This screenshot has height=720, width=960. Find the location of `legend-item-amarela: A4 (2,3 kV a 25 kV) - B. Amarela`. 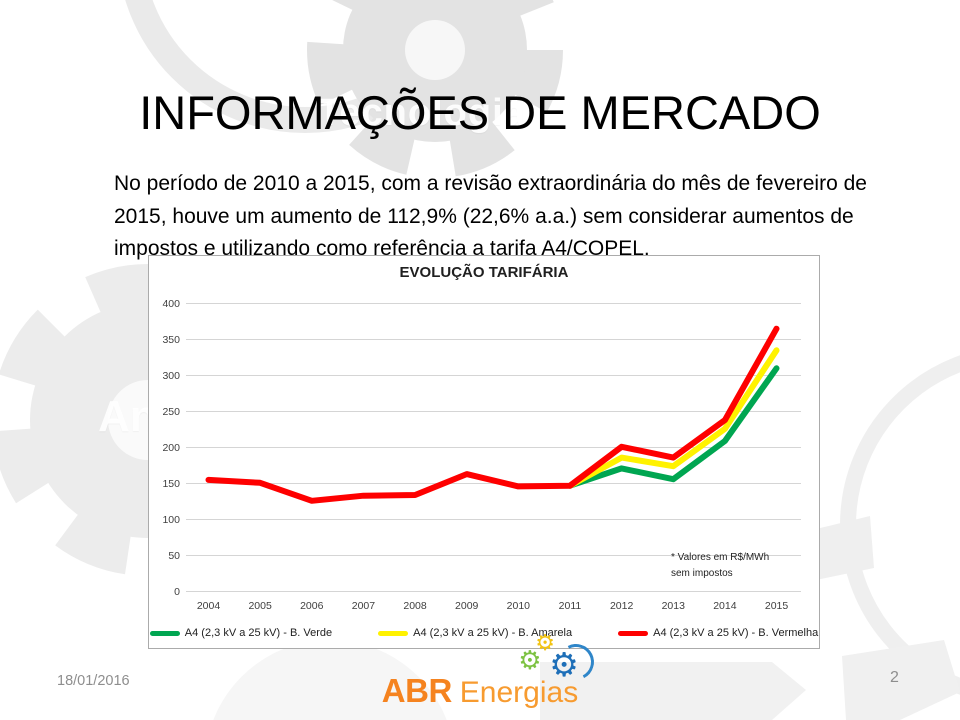

legend-item-amarela: A4 (2,3 kV a 25 kV) - B. Amarela is located at coordinates (475, 633).